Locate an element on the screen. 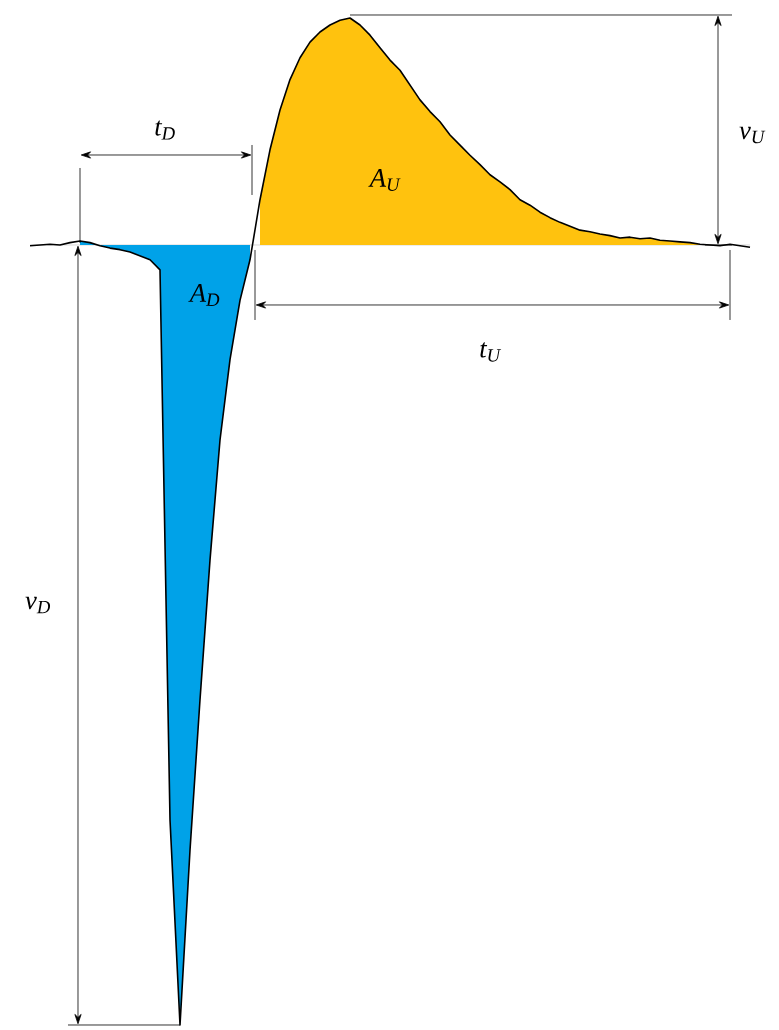  annotation: A$_{U}$ is located at coordinates (384, 180).